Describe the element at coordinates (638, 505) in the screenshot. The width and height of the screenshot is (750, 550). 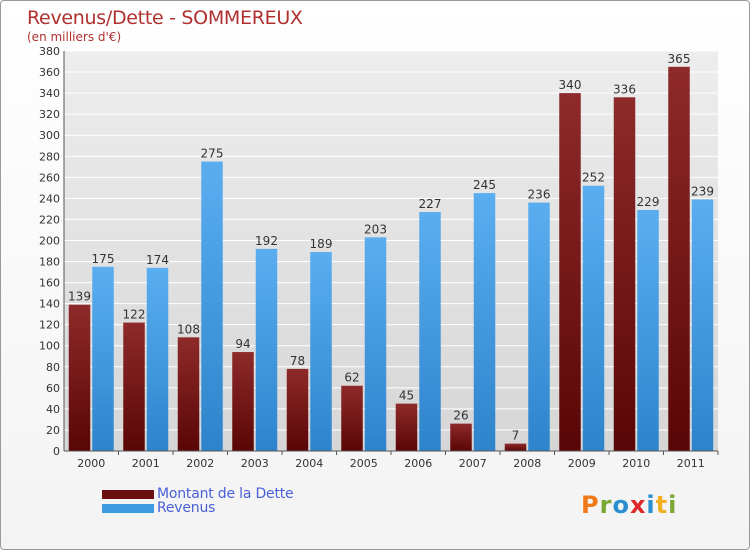
I see `logo-letter: x` at that location.